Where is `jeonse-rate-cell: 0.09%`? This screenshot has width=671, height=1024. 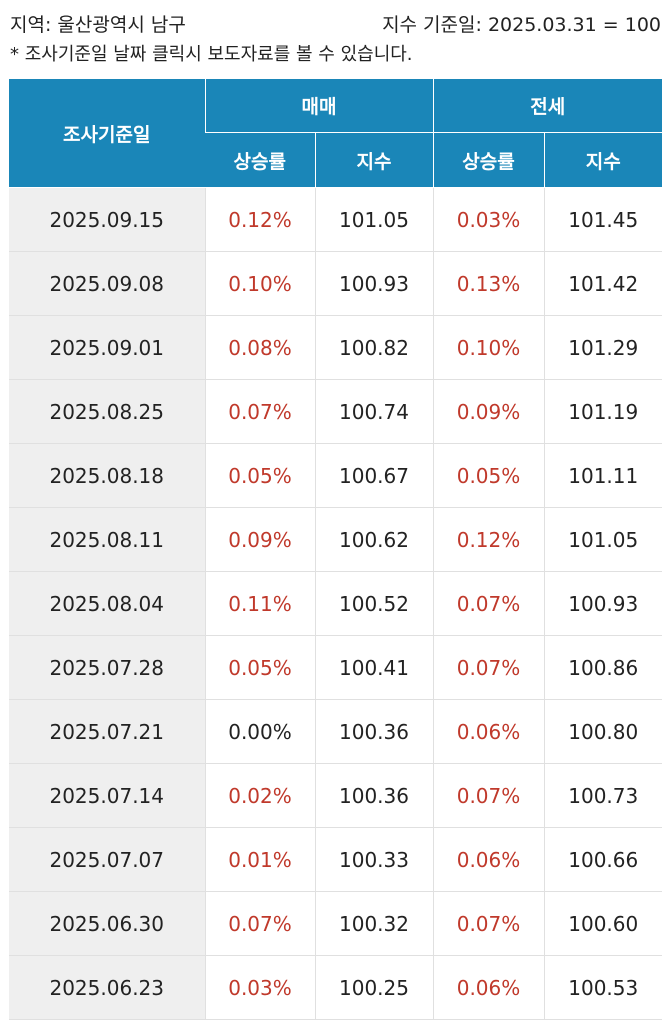 jeonse-rate-cell: 0.09% is located at coordinates (488, 411).